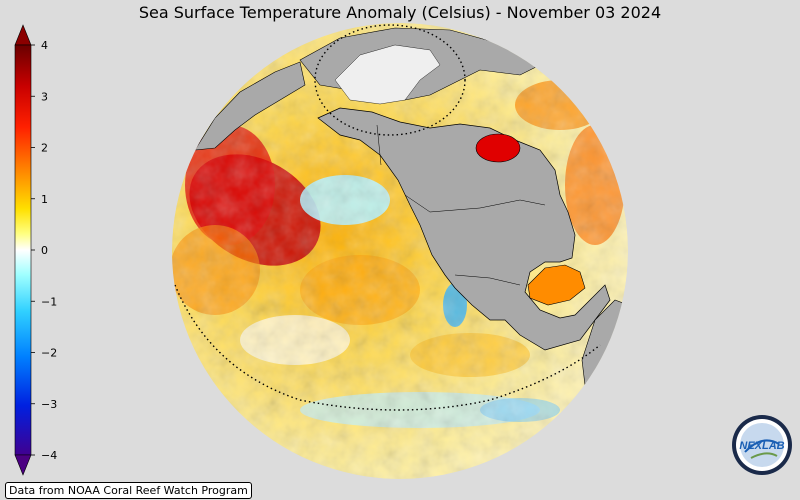 The width and height of the screenshot is (800, 500). What do you see at coordinates (475, 203) in the screenshot?
I see `border-us-canada` at bounding box center [475, 203].